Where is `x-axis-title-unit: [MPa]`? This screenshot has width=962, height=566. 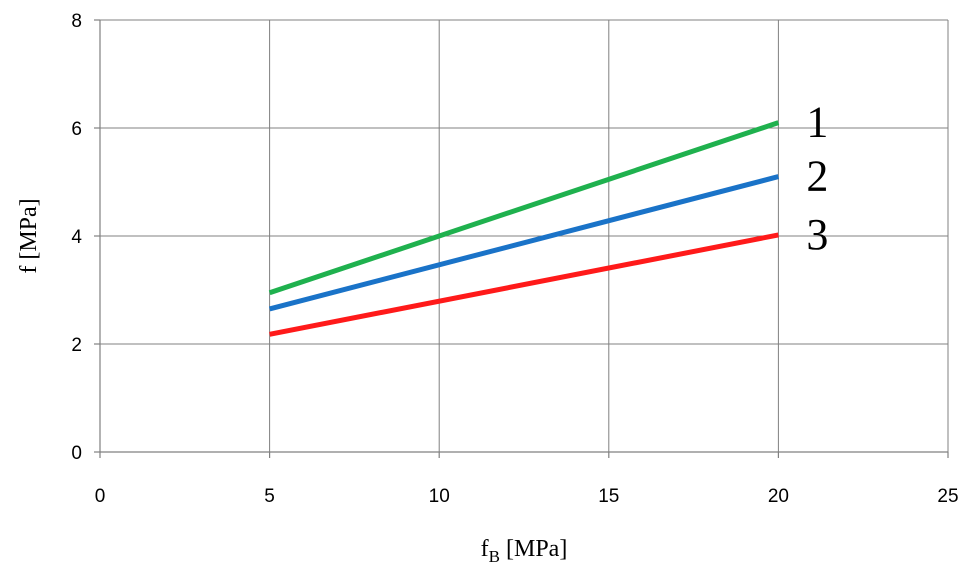 x-axis-title-unit: [MPa] is located at coordinates (533, 549).